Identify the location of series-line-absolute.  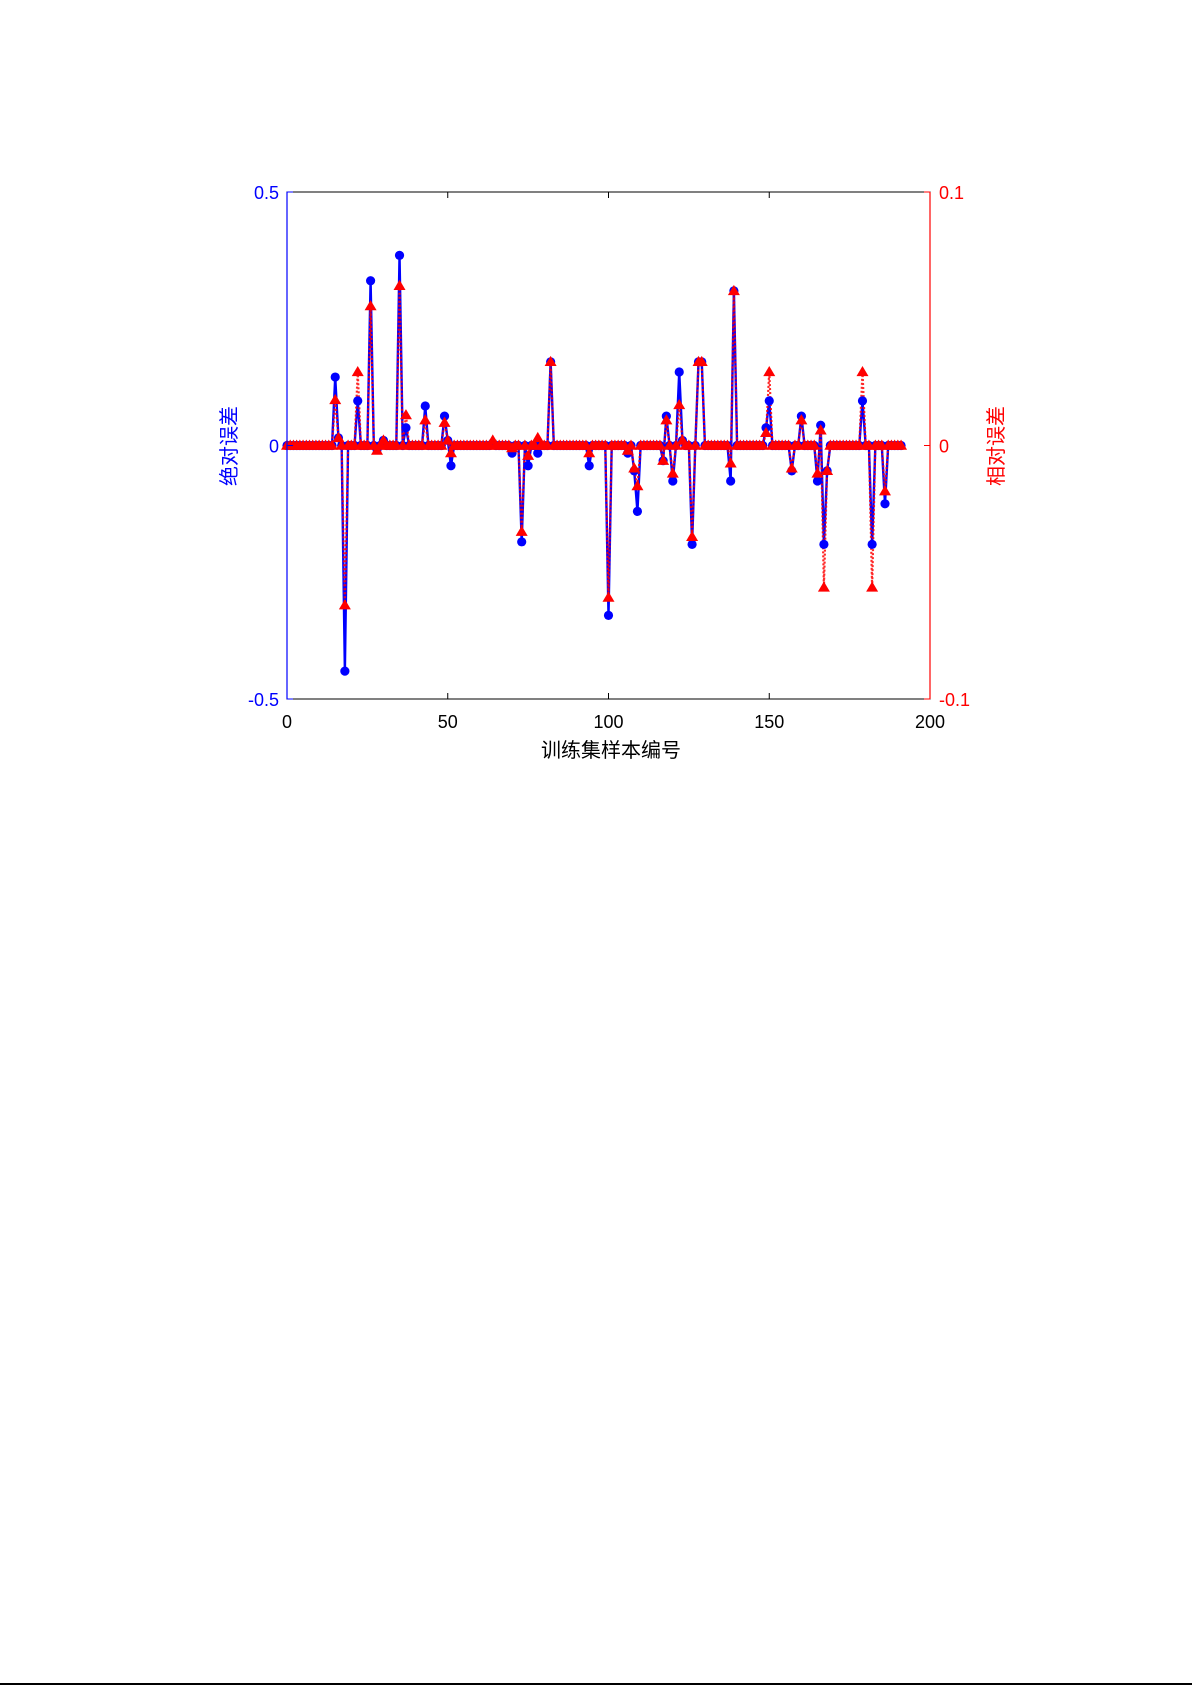
(594, 463).